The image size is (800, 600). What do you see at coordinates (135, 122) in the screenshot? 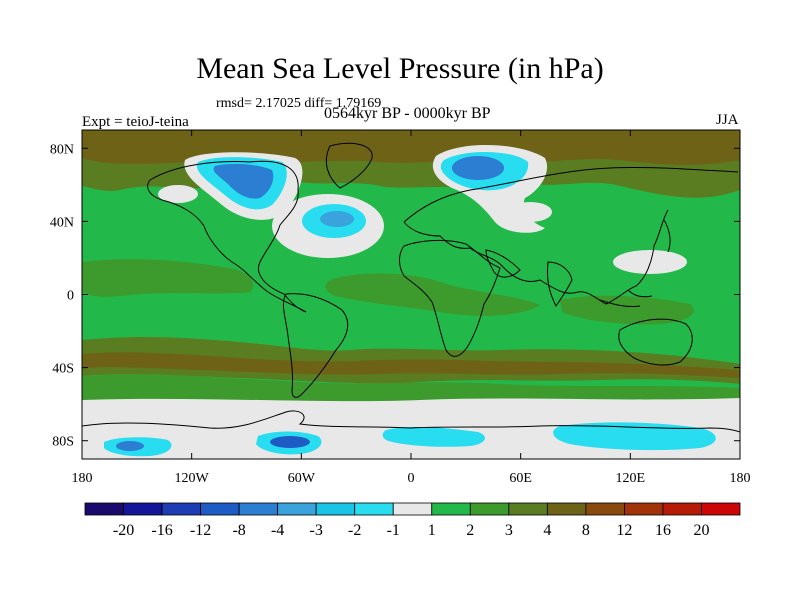
I see `experiment-label: Expt = teioJ-teina` at bounding box center [135, 122].